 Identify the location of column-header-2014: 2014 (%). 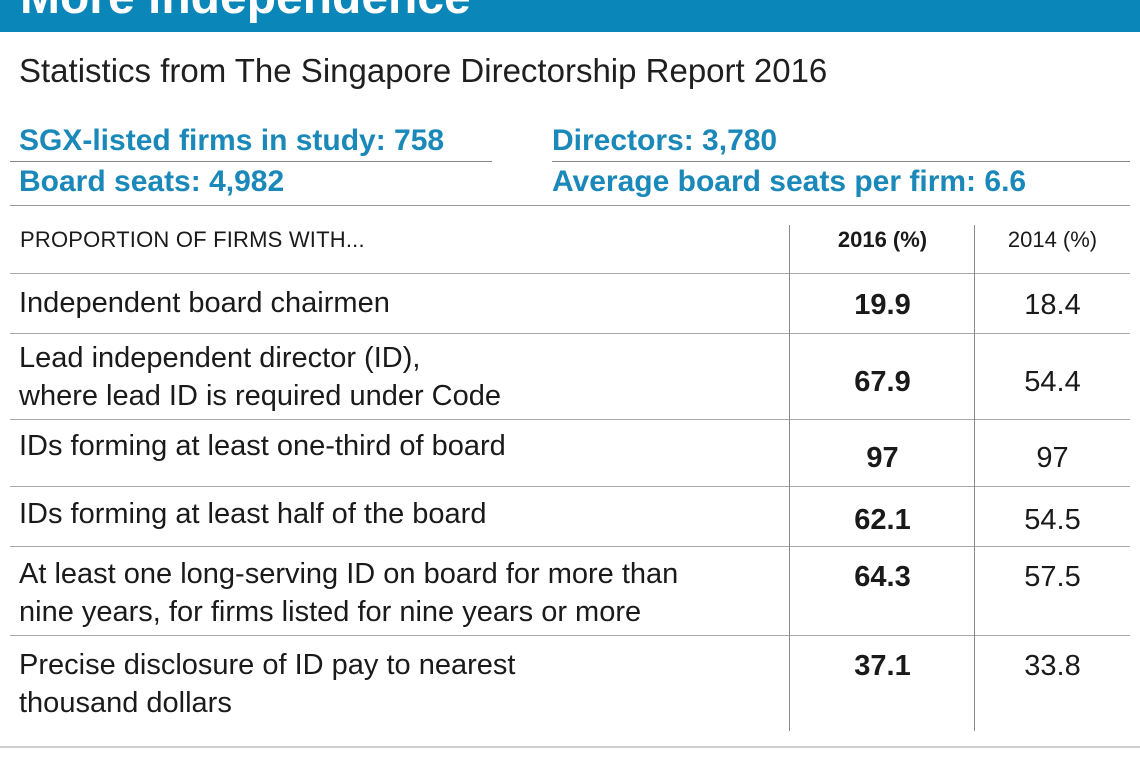
(1052, 239).